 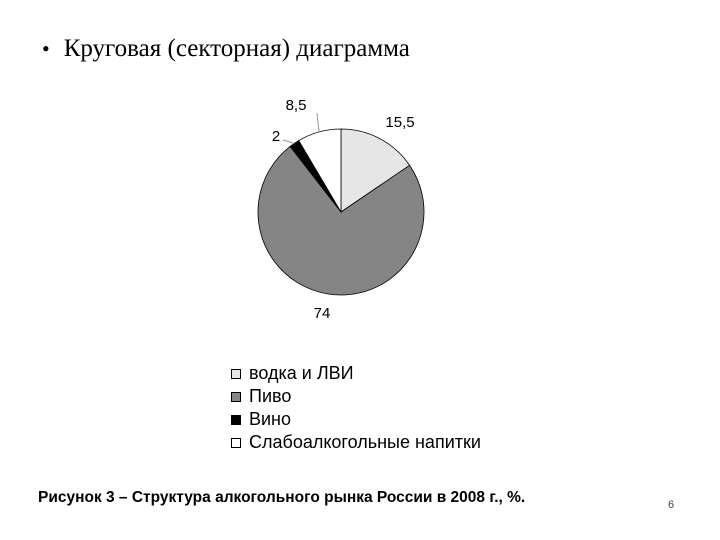 I want to click on legend-item: Вино, so click(x=356, y=419).